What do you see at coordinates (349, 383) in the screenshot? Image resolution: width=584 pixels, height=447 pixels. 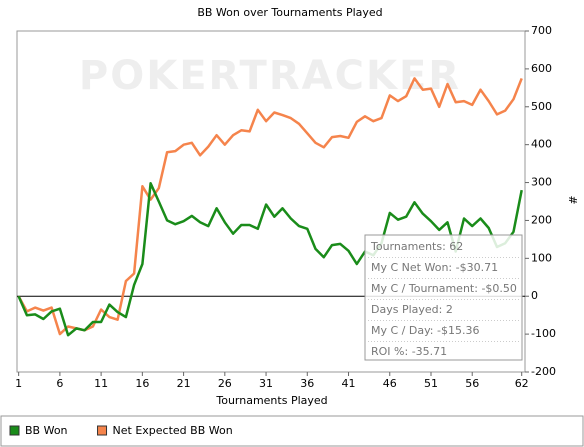 I see `x-tick-label: 41` at bounding box center [349, 383].